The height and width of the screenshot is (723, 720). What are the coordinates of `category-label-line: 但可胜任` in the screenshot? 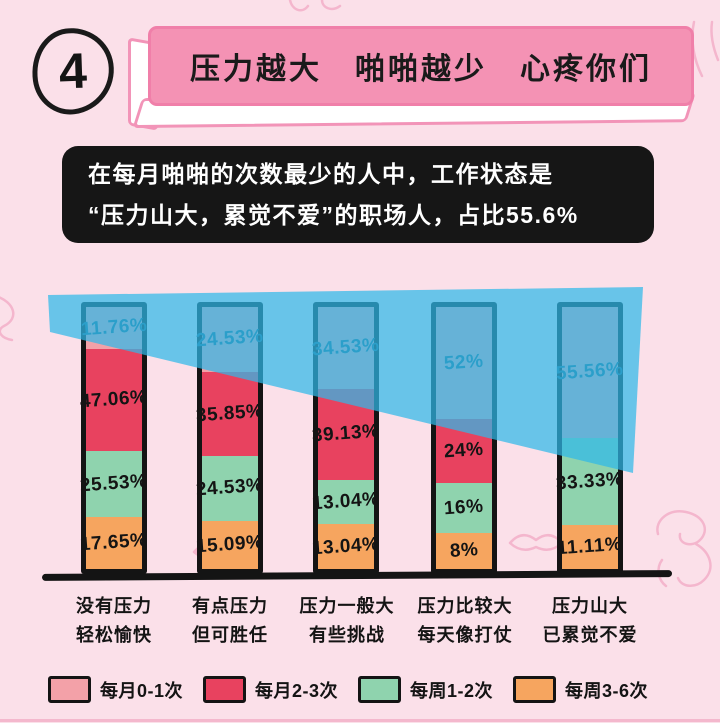 It's located at (230, 635).